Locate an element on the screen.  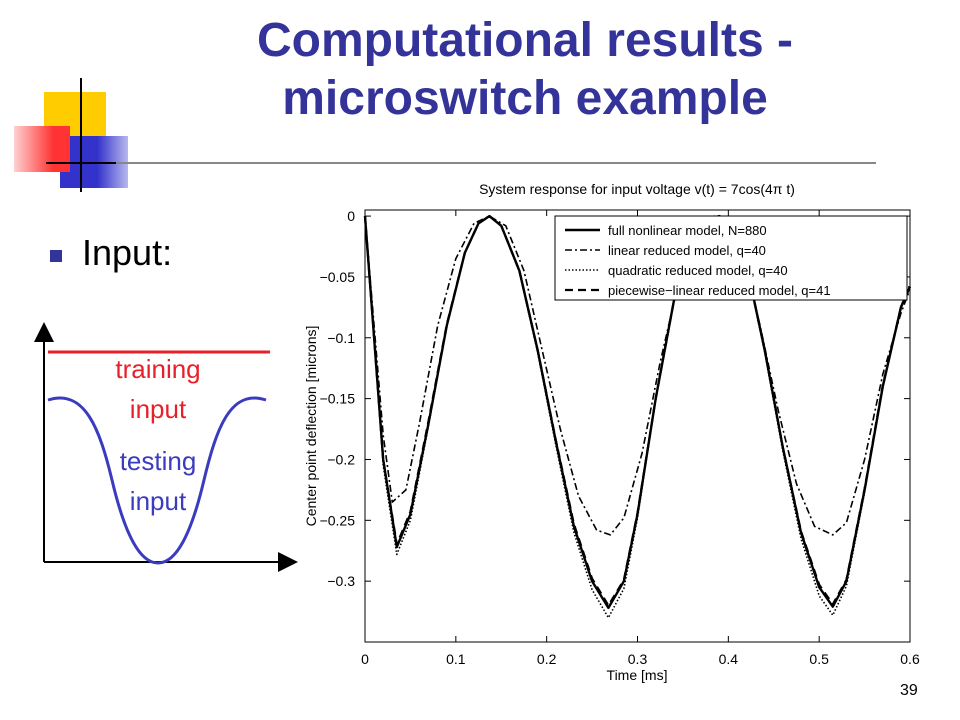
x-axis-label: Time [ms] is located at coordinates (637, 675).